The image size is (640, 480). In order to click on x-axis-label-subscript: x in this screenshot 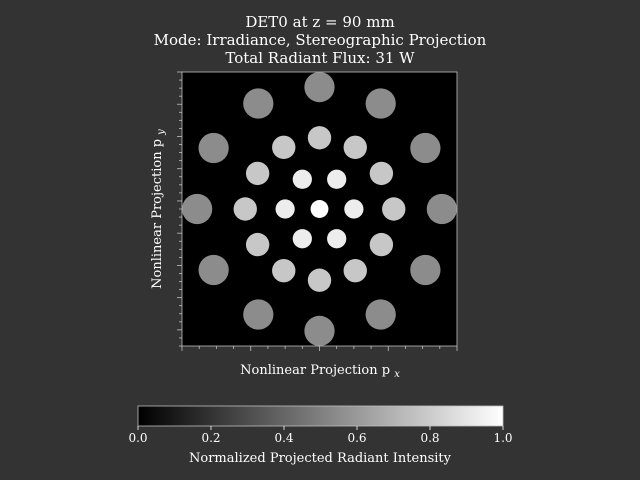, I will do `click(397, 374)`.